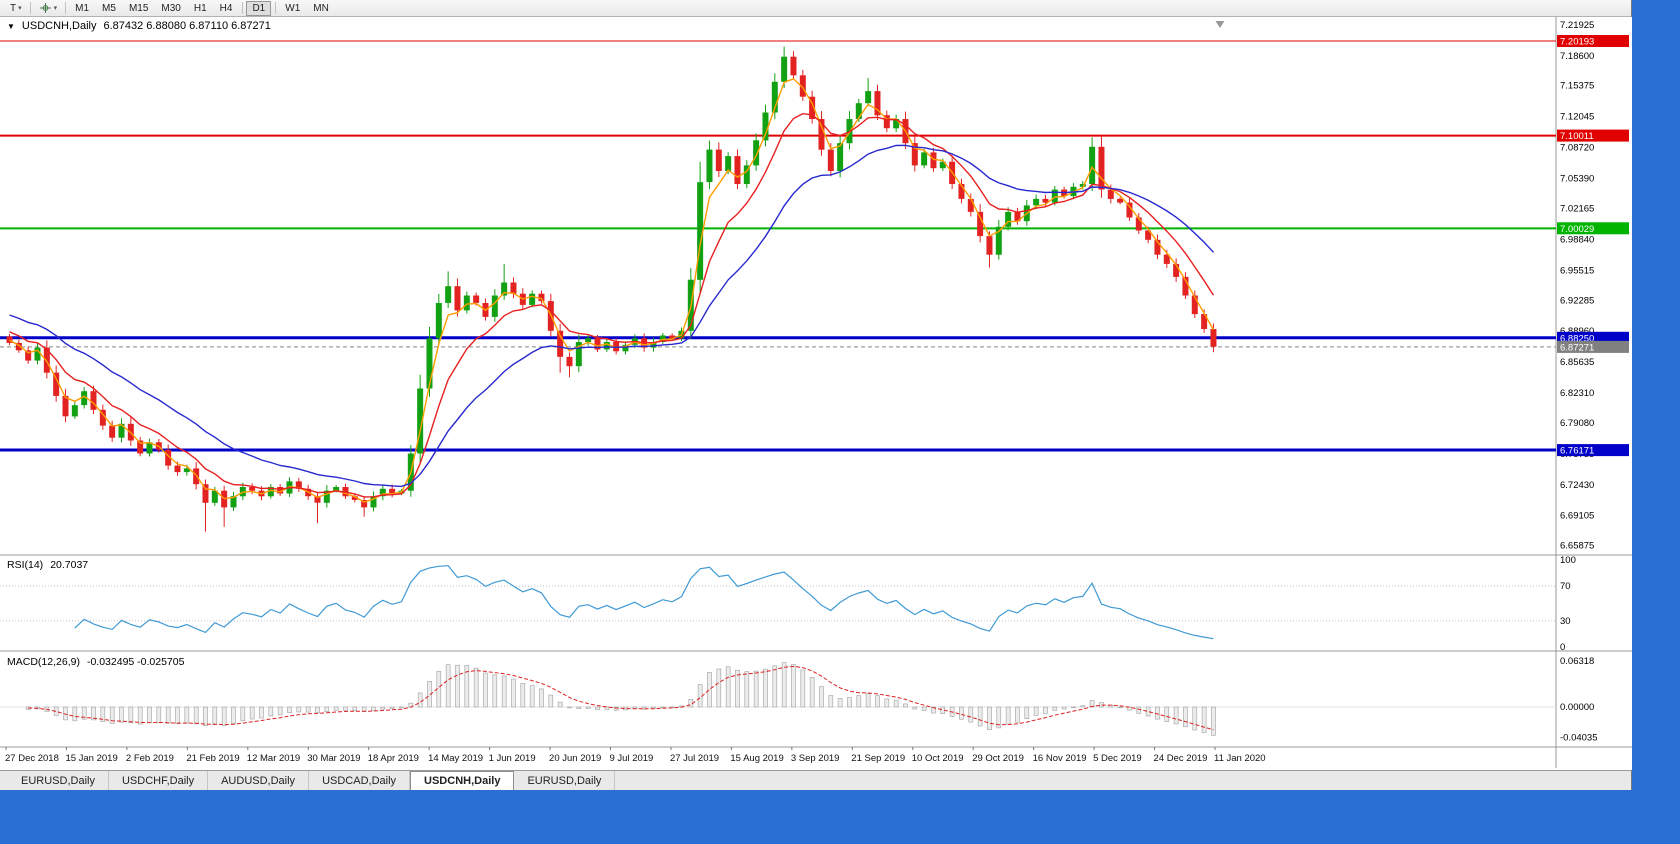 The image size is (1680, 844). I want to click on price-level-badge: 6.76171, so click(1593, 450).